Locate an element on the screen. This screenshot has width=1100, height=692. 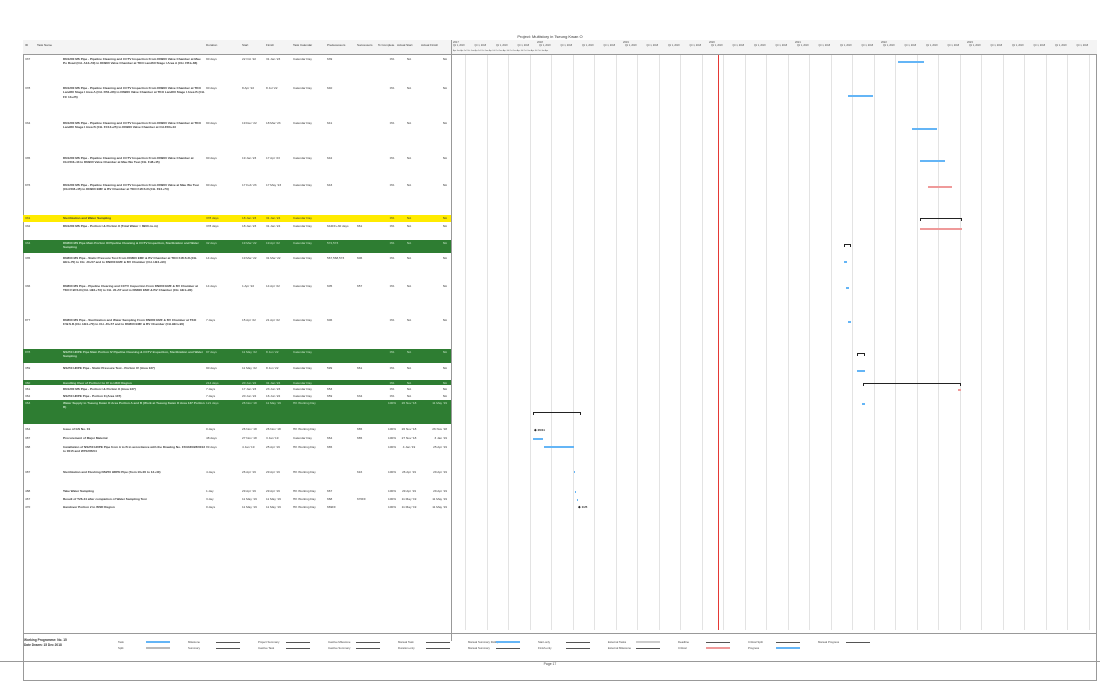
task-as: 26 Nov '18 is located at coordinates (409, 403).